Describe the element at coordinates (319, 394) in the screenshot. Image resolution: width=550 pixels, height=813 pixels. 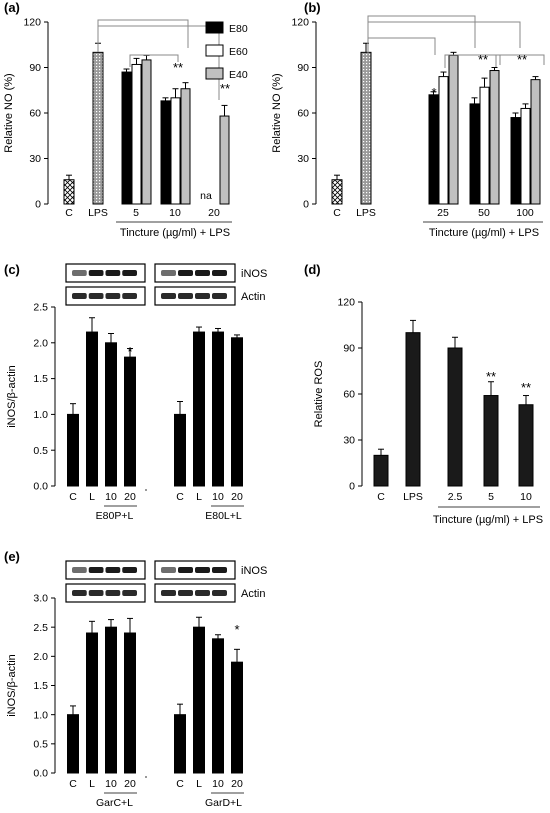
I see `y-axis-title: Relative ROS` at that location.